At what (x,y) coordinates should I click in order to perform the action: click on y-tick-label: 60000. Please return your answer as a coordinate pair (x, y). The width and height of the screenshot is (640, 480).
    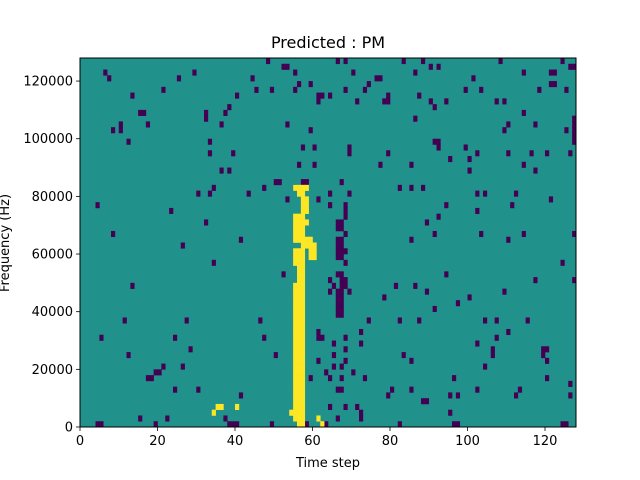
    Looking at the image, I should click on (52, 255).